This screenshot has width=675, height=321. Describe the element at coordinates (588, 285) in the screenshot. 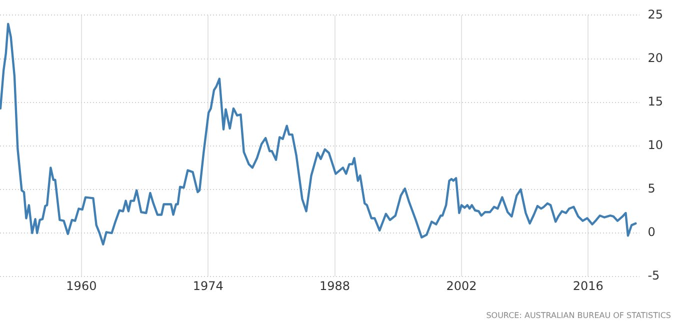

I see `x-tick-label: 2016` at that location.